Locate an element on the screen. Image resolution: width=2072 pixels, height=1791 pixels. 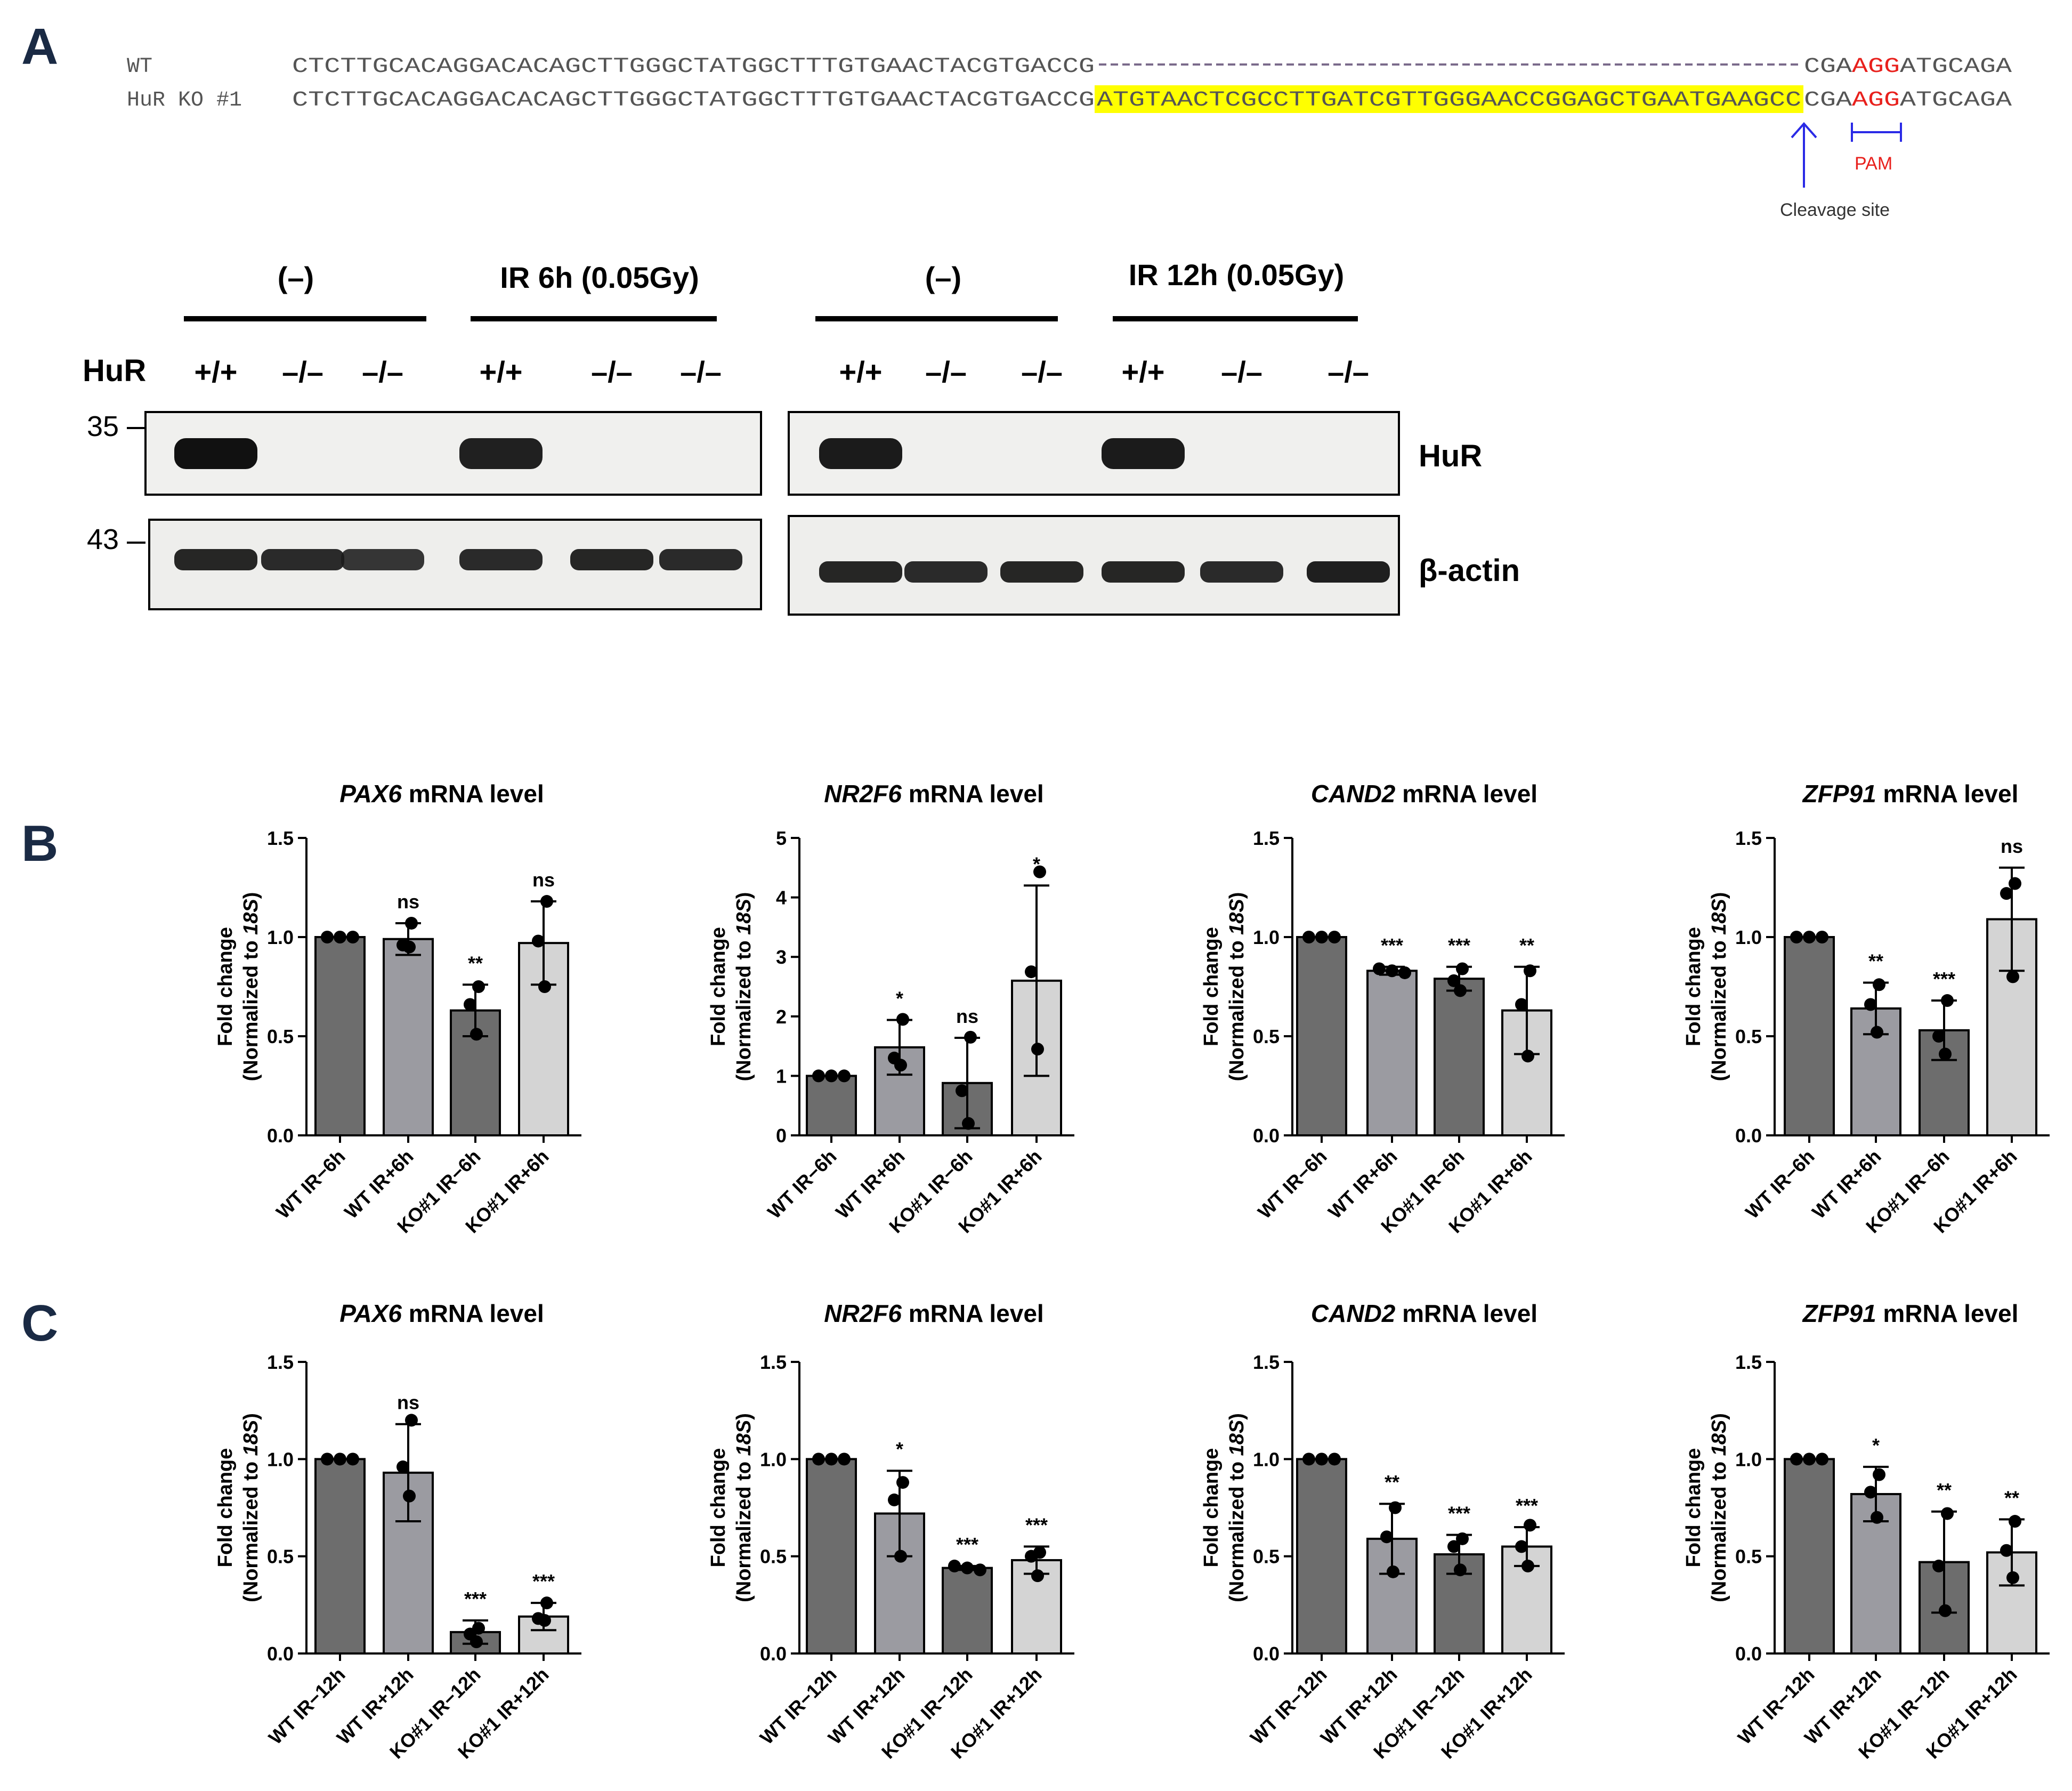
wt-pam-seq: AGG is located at coordinates (1876, 67).